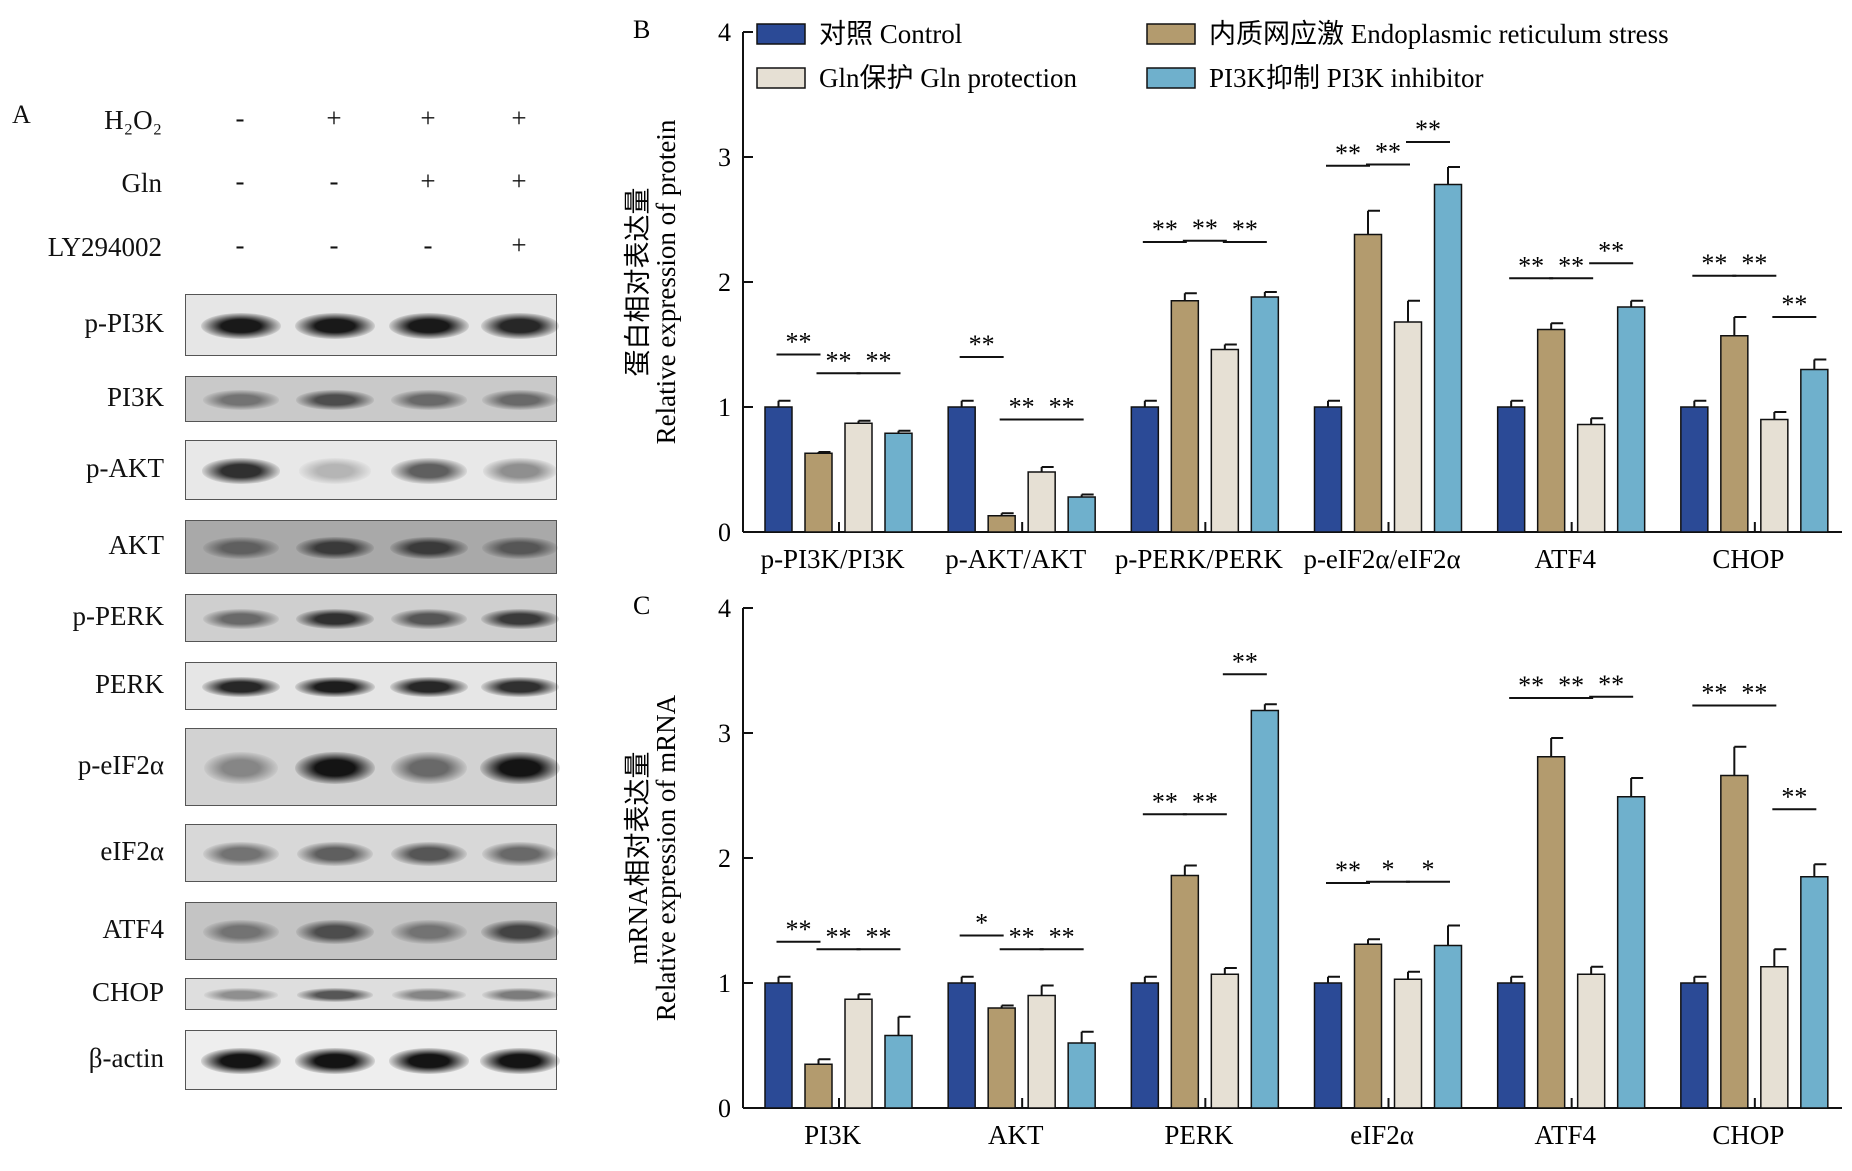 The image size is (1852, 1171). I want to click on y-tick-label: 3, so click(724, 157).